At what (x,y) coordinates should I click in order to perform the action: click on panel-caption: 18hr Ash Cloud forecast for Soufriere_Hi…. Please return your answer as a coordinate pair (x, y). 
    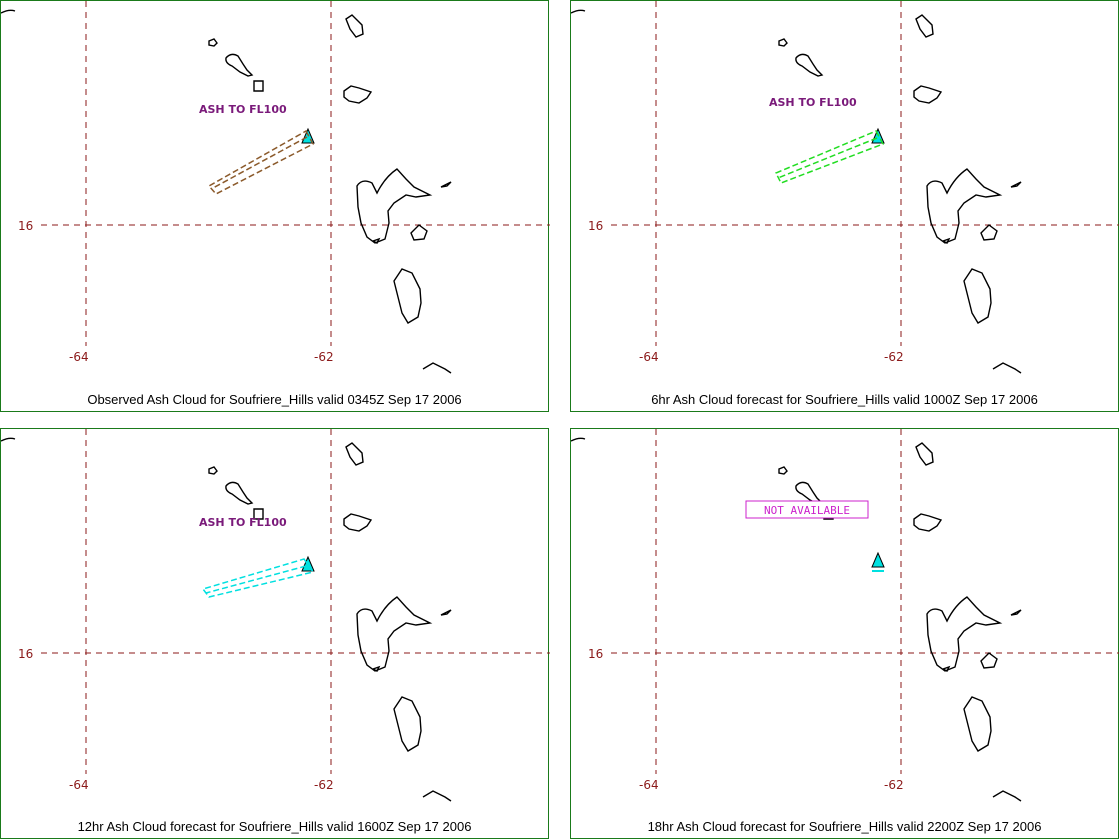
    Looking at the image, I should click on (844, 826).